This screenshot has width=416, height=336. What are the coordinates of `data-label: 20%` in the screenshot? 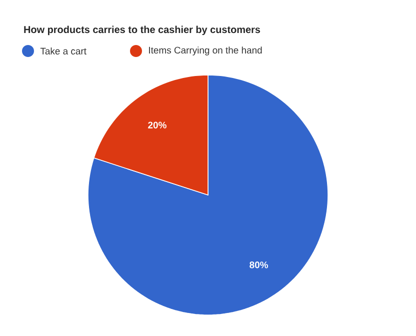 It's located at (157, 125).